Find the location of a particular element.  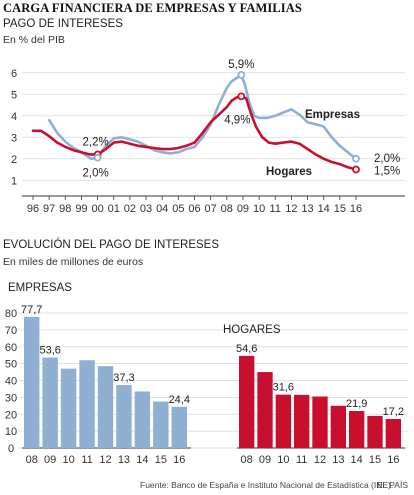

line-ytick-5: 6 is located at coordinates (14, 74).